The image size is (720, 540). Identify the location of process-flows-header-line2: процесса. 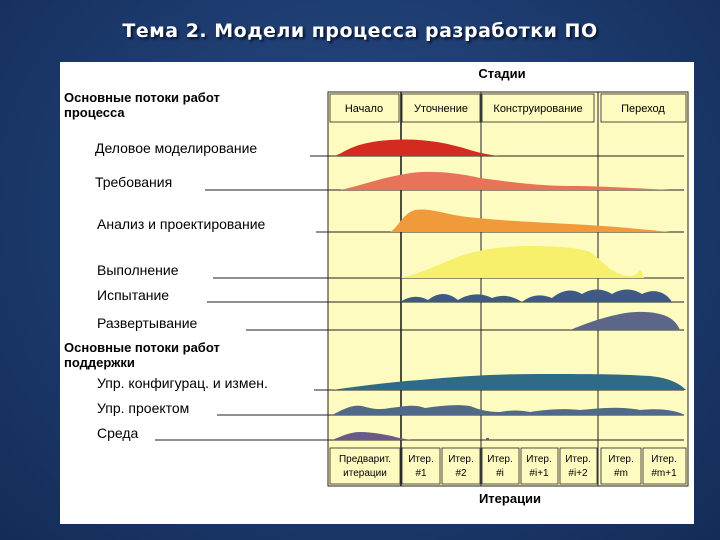
(94, 112).